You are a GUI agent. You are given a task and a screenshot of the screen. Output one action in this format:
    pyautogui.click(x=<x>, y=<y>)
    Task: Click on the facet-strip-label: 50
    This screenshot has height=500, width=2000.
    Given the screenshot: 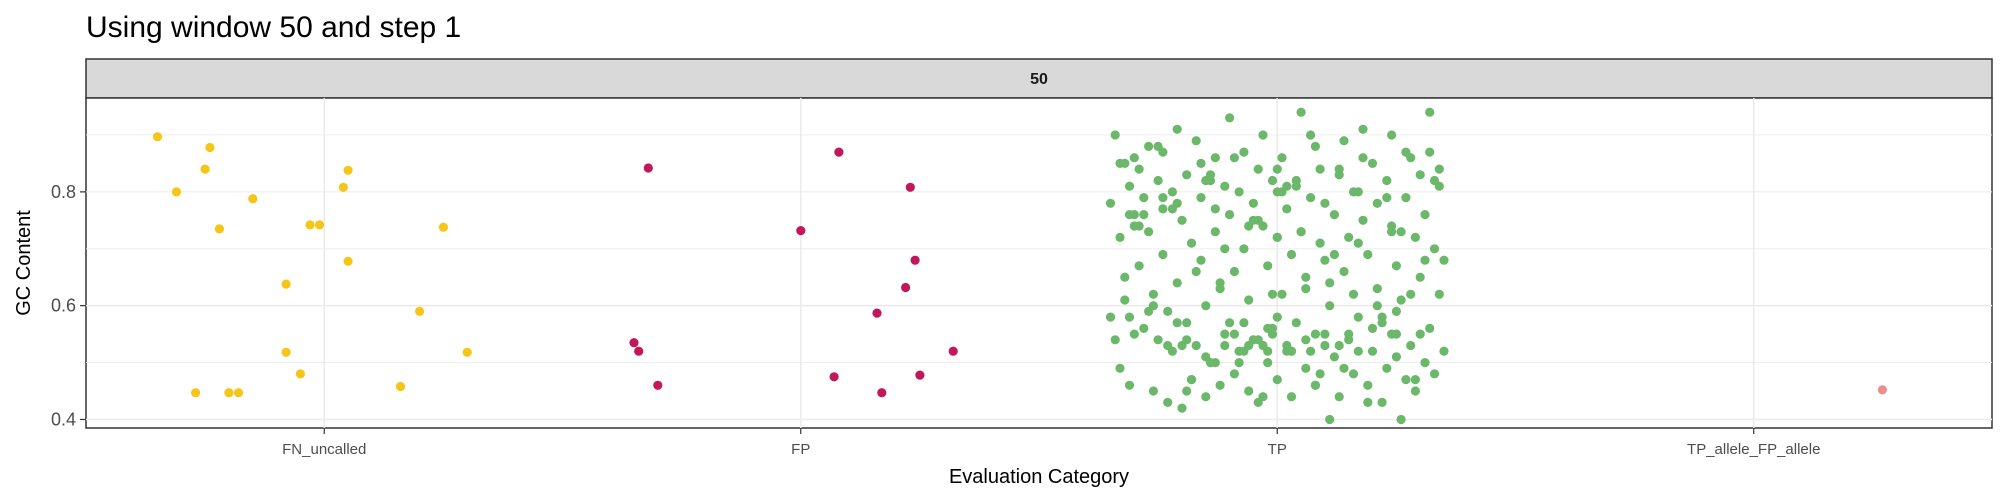 What is the action you would take?
    pyautogui.click(x=1039, y=79)
    